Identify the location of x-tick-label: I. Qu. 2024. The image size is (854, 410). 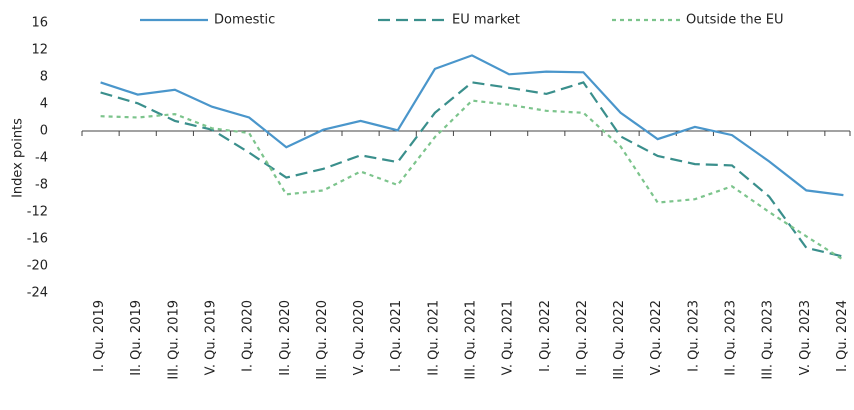
(842, 336).